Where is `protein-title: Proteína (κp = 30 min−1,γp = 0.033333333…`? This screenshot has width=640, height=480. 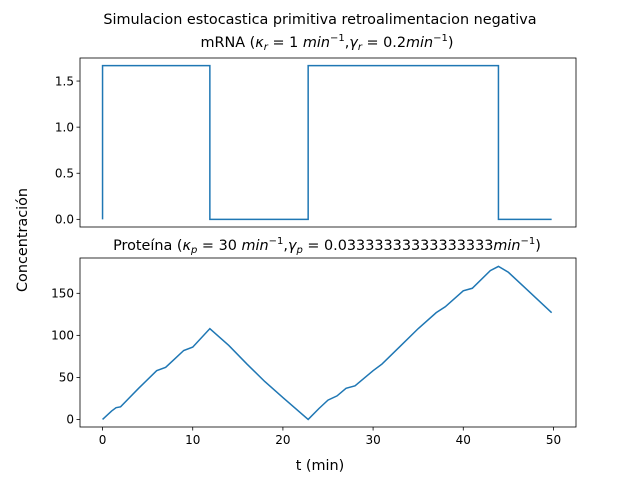
protein-title: Proteína (κp = 30 min−1,γp = 0.033333333… is located at coordinates (327, 246).